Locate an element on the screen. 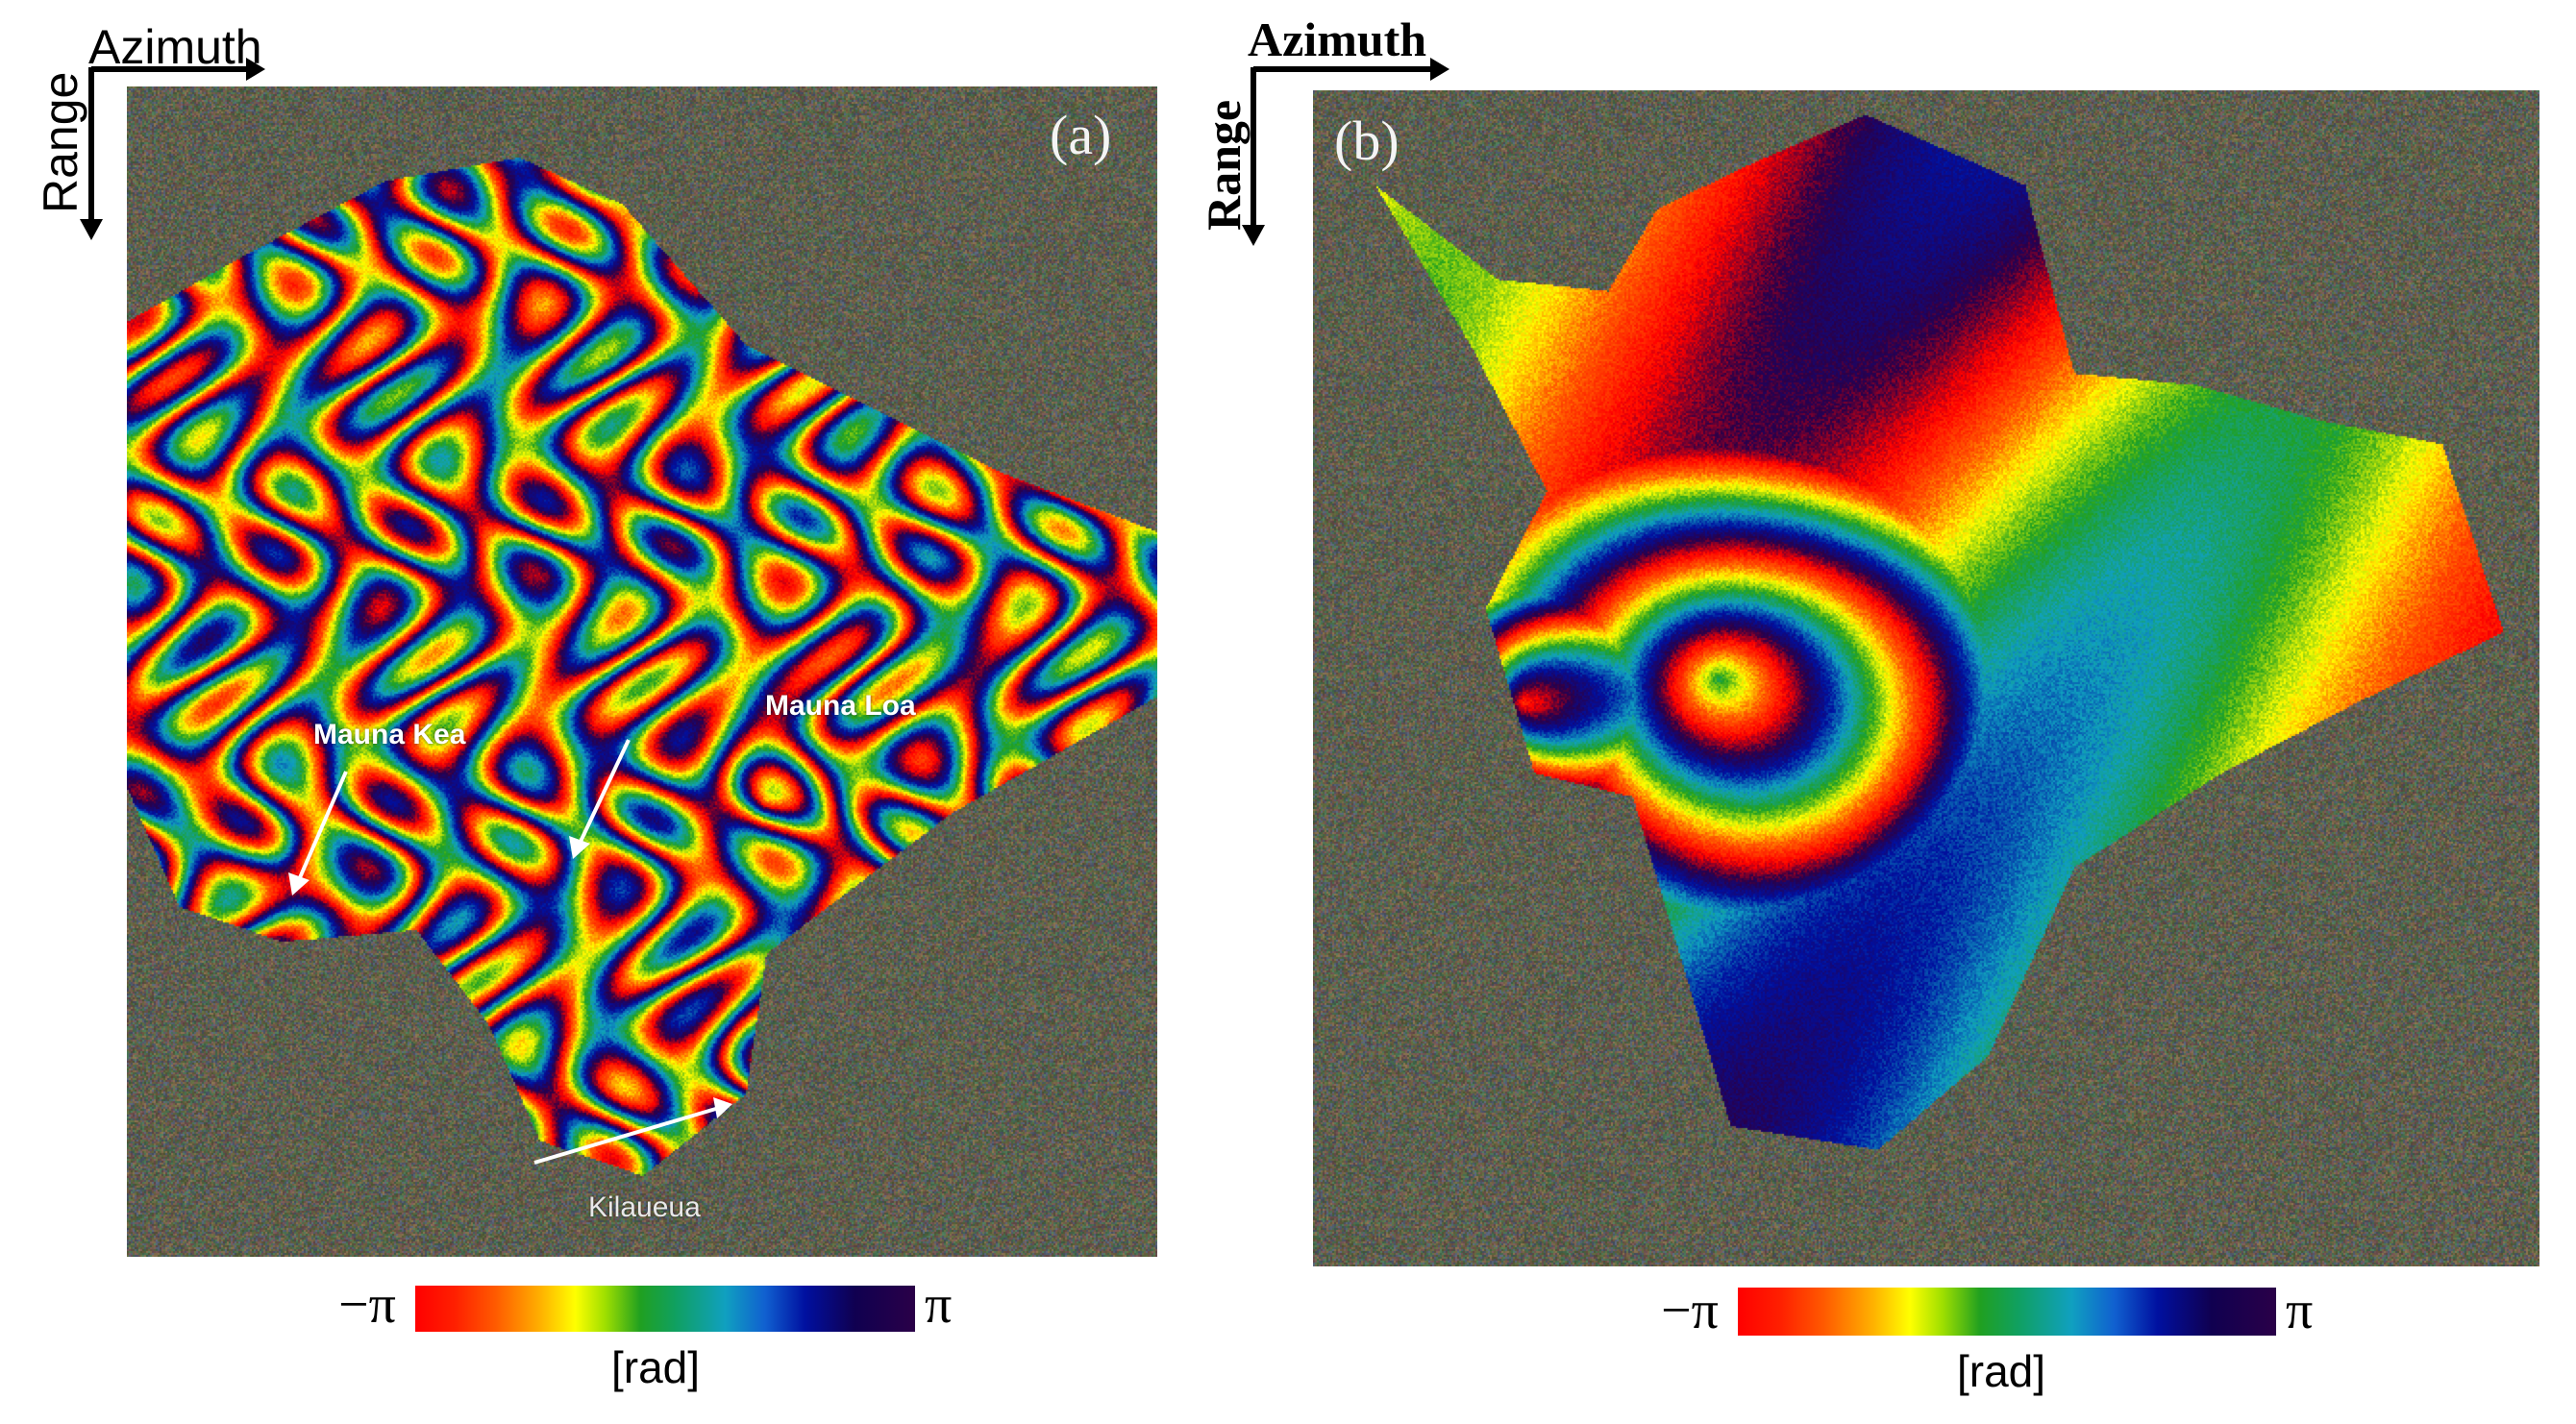 This screenshot has height=1424, width=2576. place-label-mauna-kea: Mauna Kea is located at coordinates (389, 734).